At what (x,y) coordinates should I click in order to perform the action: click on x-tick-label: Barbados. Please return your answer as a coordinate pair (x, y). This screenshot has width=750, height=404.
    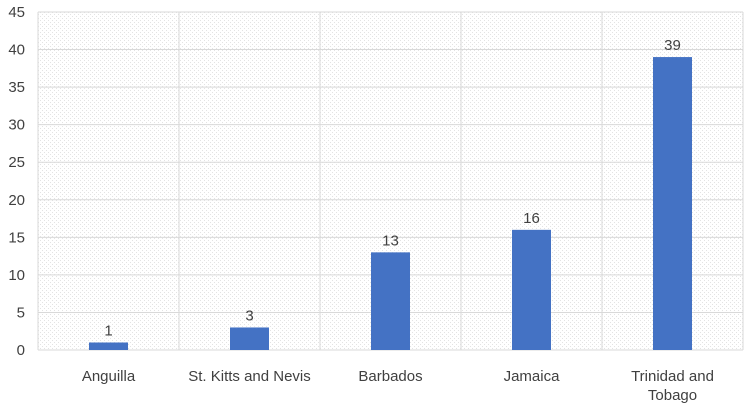
    Looking at the image, I should click on (390, 376).